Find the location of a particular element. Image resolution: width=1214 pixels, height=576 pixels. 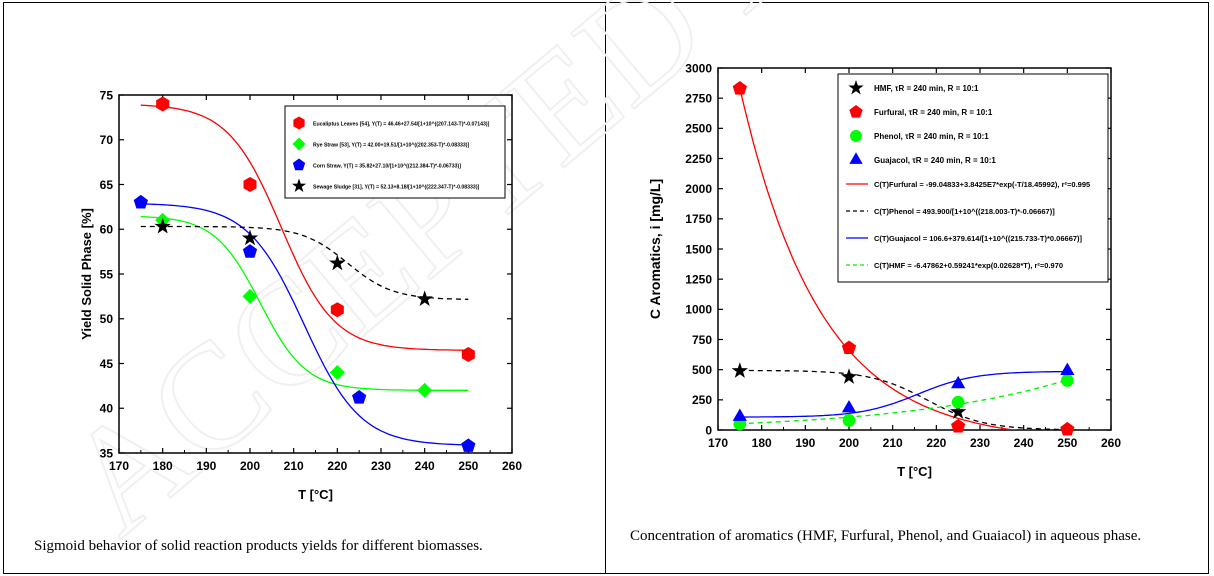

right-y-tick-label: 500 is located at coordinates (702, 370).